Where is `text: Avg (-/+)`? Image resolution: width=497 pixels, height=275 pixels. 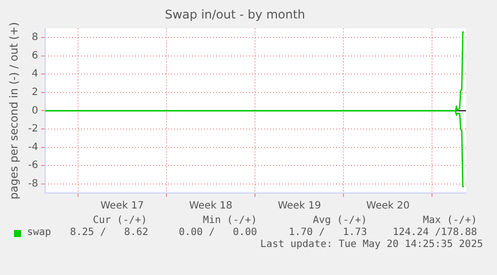
text: Avg (-/+) is located at coordinates (339, 221).